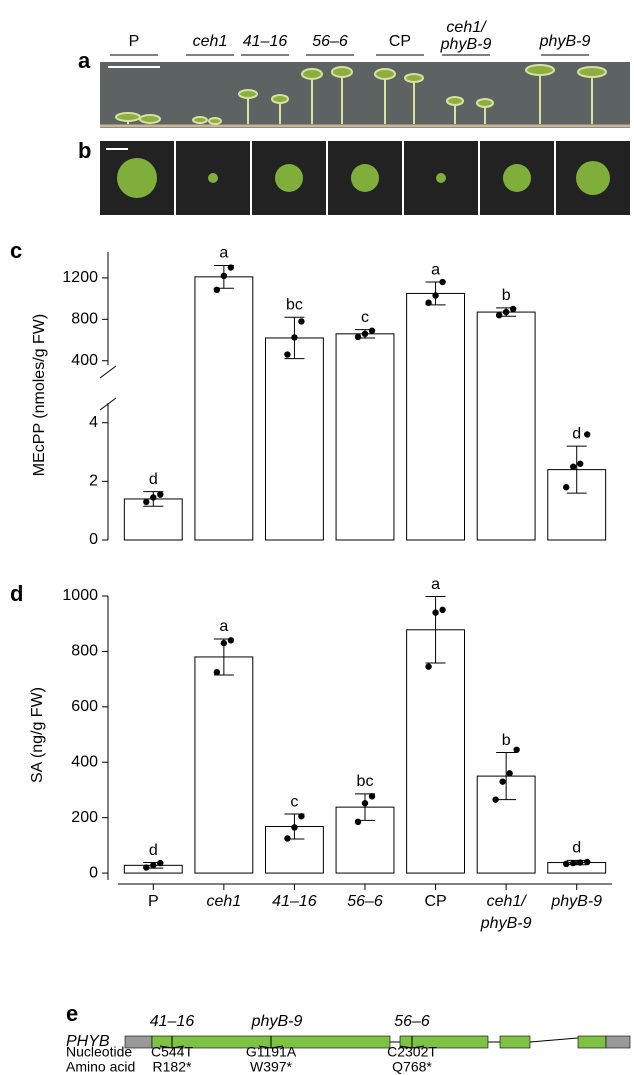 Image resolution: width=634 pixels, height=1075 pixels. Describe the element at coordinates (294, 901) in the screenshot. I see `x-tick-label: 41–16` at that location.